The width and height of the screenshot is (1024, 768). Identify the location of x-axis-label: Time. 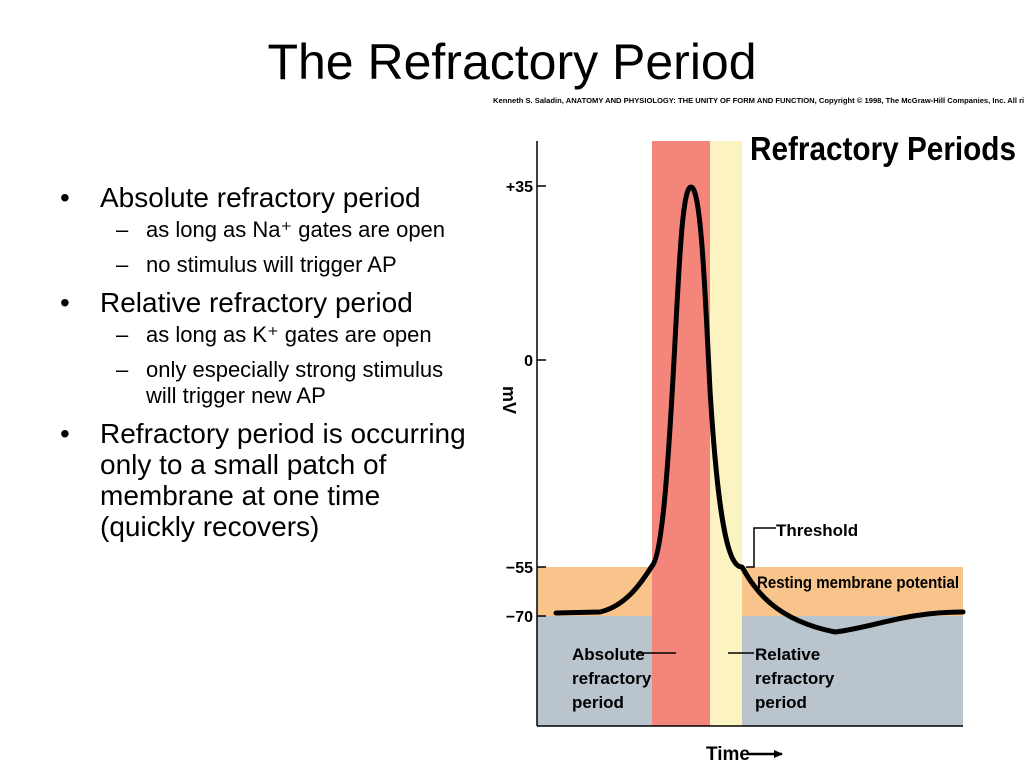
(728, 754).